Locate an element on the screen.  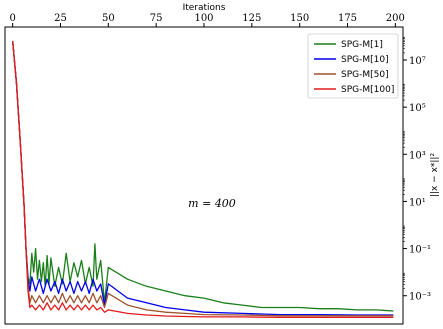
legend-label: SPG-M[1] is located at coordinates (362, 45).